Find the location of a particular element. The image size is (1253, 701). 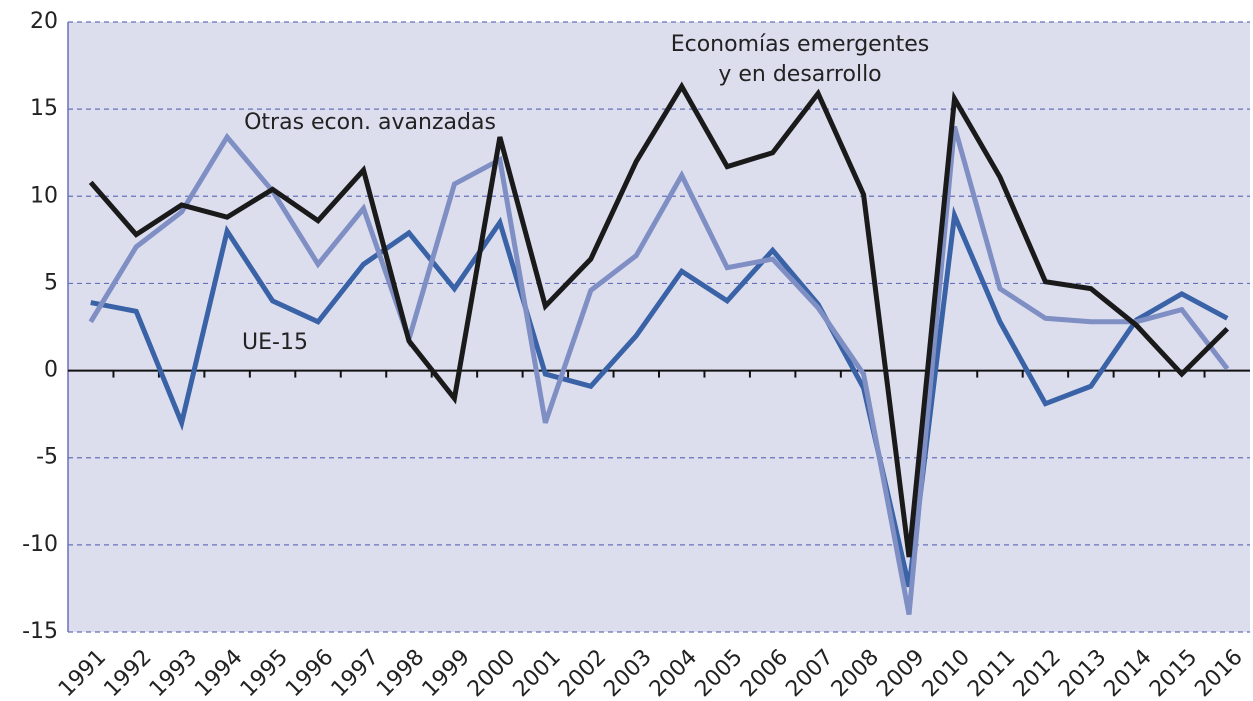

x-tick-label: 1997 is located at coordinates (355, 673).